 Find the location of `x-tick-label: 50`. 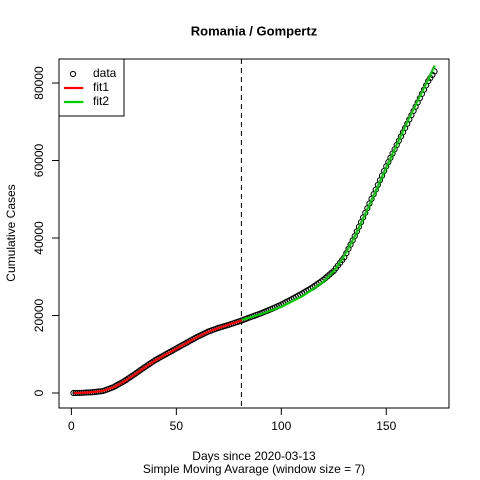

x-tick-label: 50 is located at coordinates (177, 426).